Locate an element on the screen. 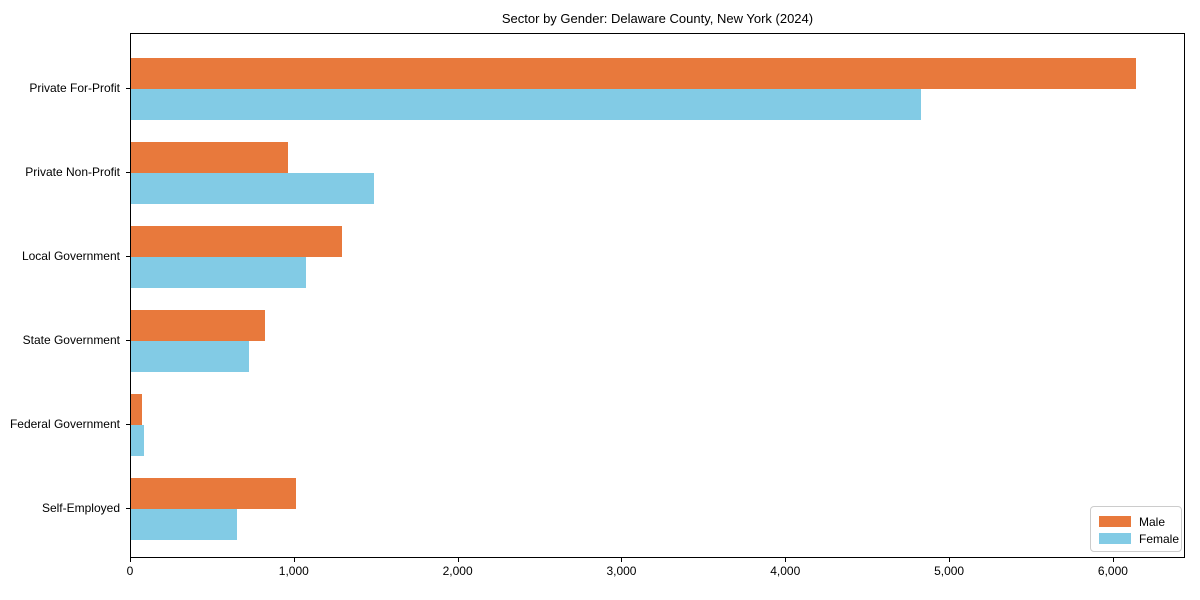 Image resolution: width=1200 pixels, height=600 pixels. x-axis-tick-label: 3,000 is located at coordinates (621, 571).